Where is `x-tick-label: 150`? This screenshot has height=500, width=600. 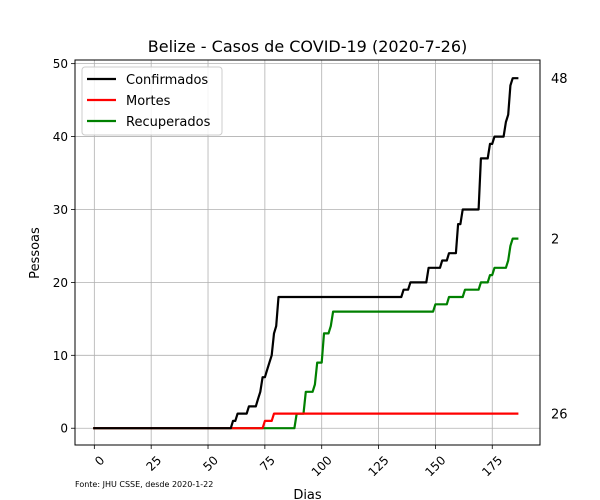 x-tick-label: 150 is located at coordinates (435, 466).